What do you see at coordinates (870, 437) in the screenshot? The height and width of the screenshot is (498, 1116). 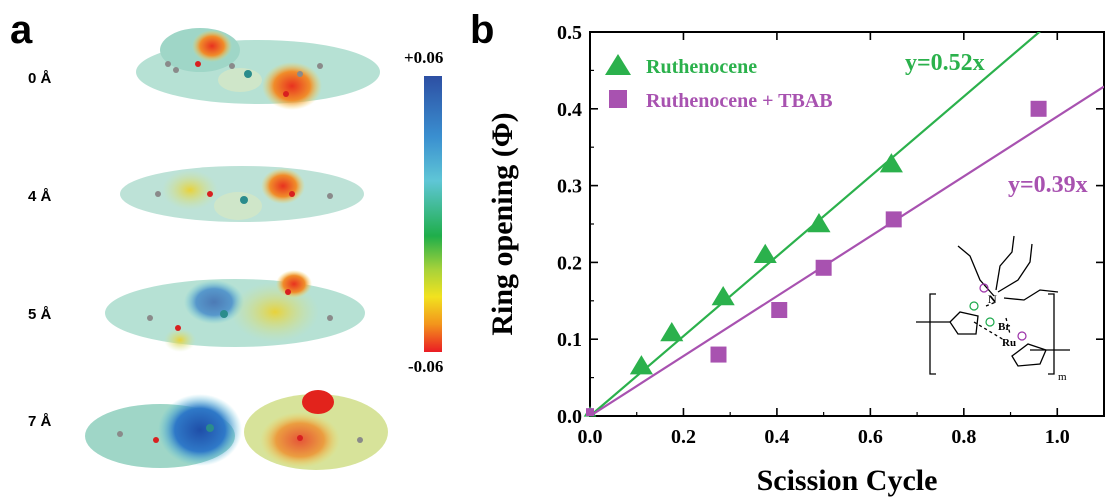 I see `x-tick-label: 0.6` at bounding box center [870, 437].